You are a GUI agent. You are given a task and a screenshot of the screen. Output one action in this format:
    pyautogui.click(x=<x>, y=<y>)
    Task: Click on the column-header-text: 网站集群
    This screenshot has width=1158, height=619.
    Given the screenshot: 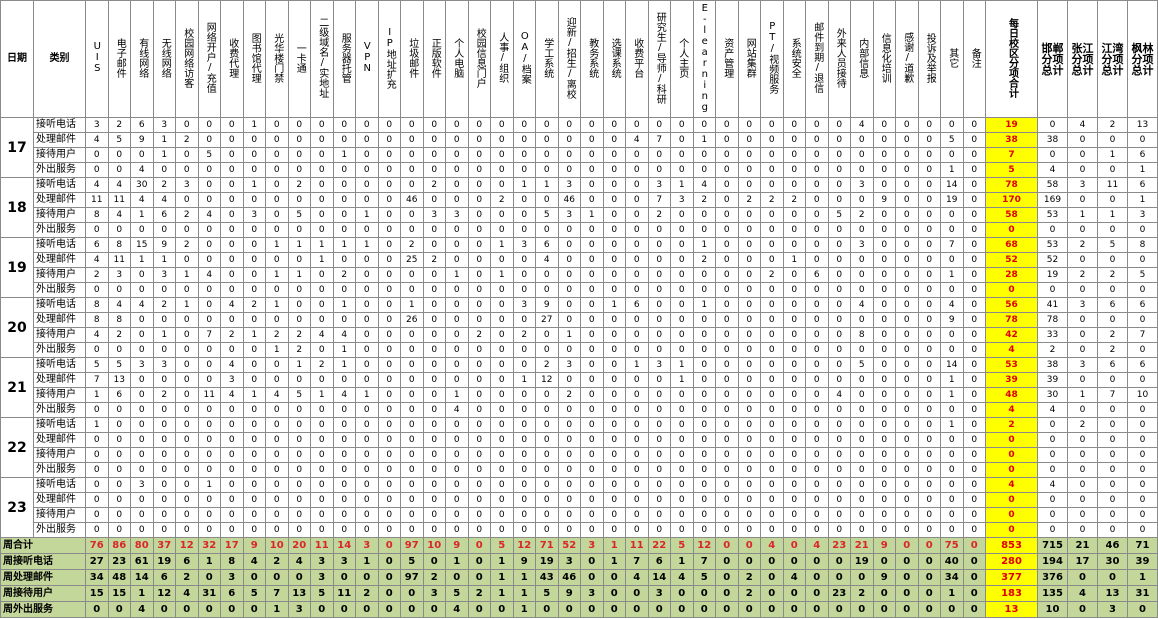 What is the action you would take?
    pyautogui.click(x=750, y=57)
    